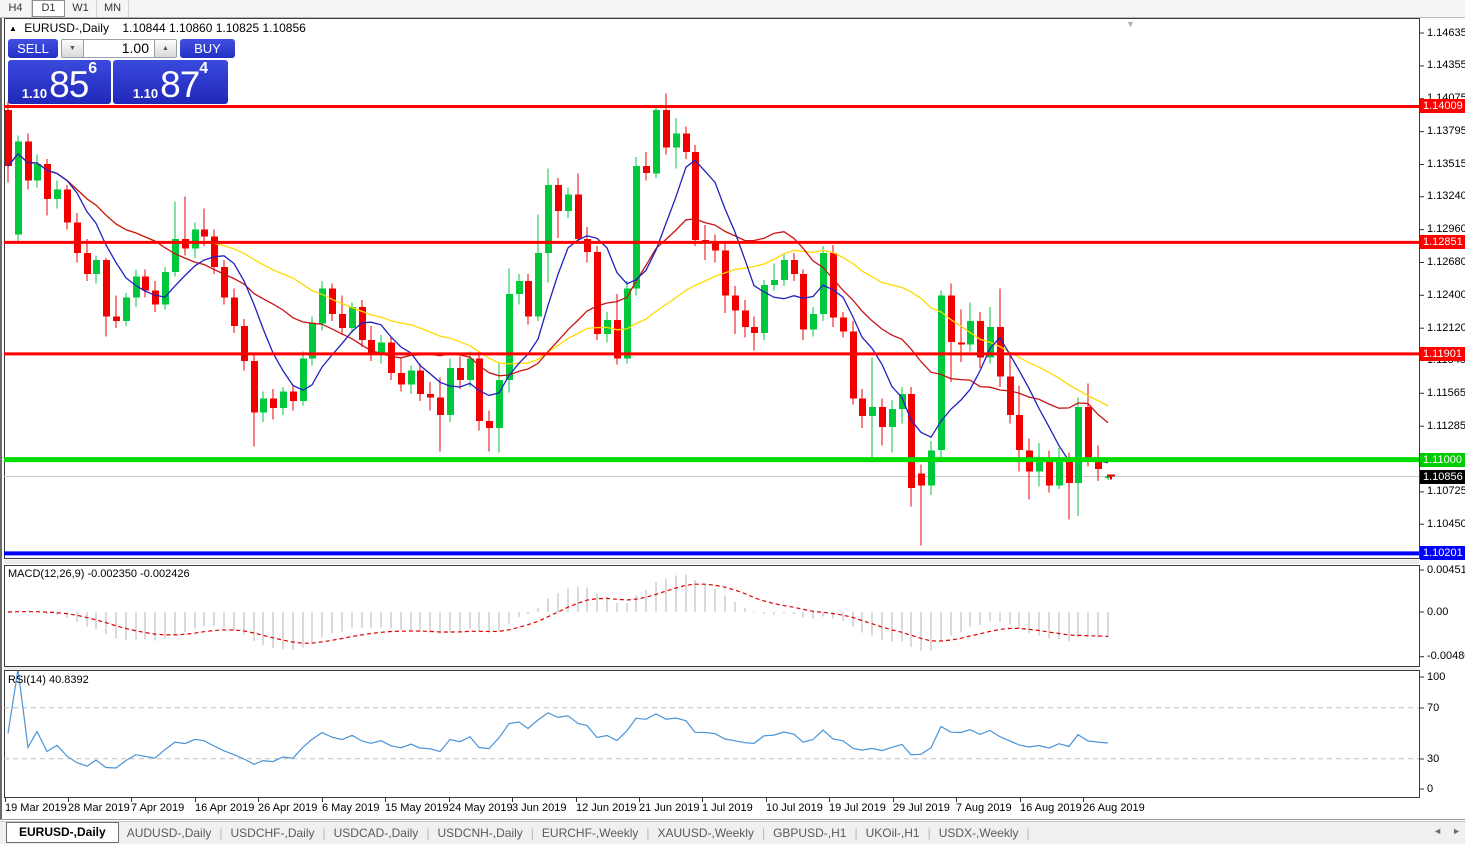 The width and height of the screenshot is (1465, 844). I want to click on chart-ohlc-values: 1.10844 1.10860 1.10825 1.10856, so click(214, 28).